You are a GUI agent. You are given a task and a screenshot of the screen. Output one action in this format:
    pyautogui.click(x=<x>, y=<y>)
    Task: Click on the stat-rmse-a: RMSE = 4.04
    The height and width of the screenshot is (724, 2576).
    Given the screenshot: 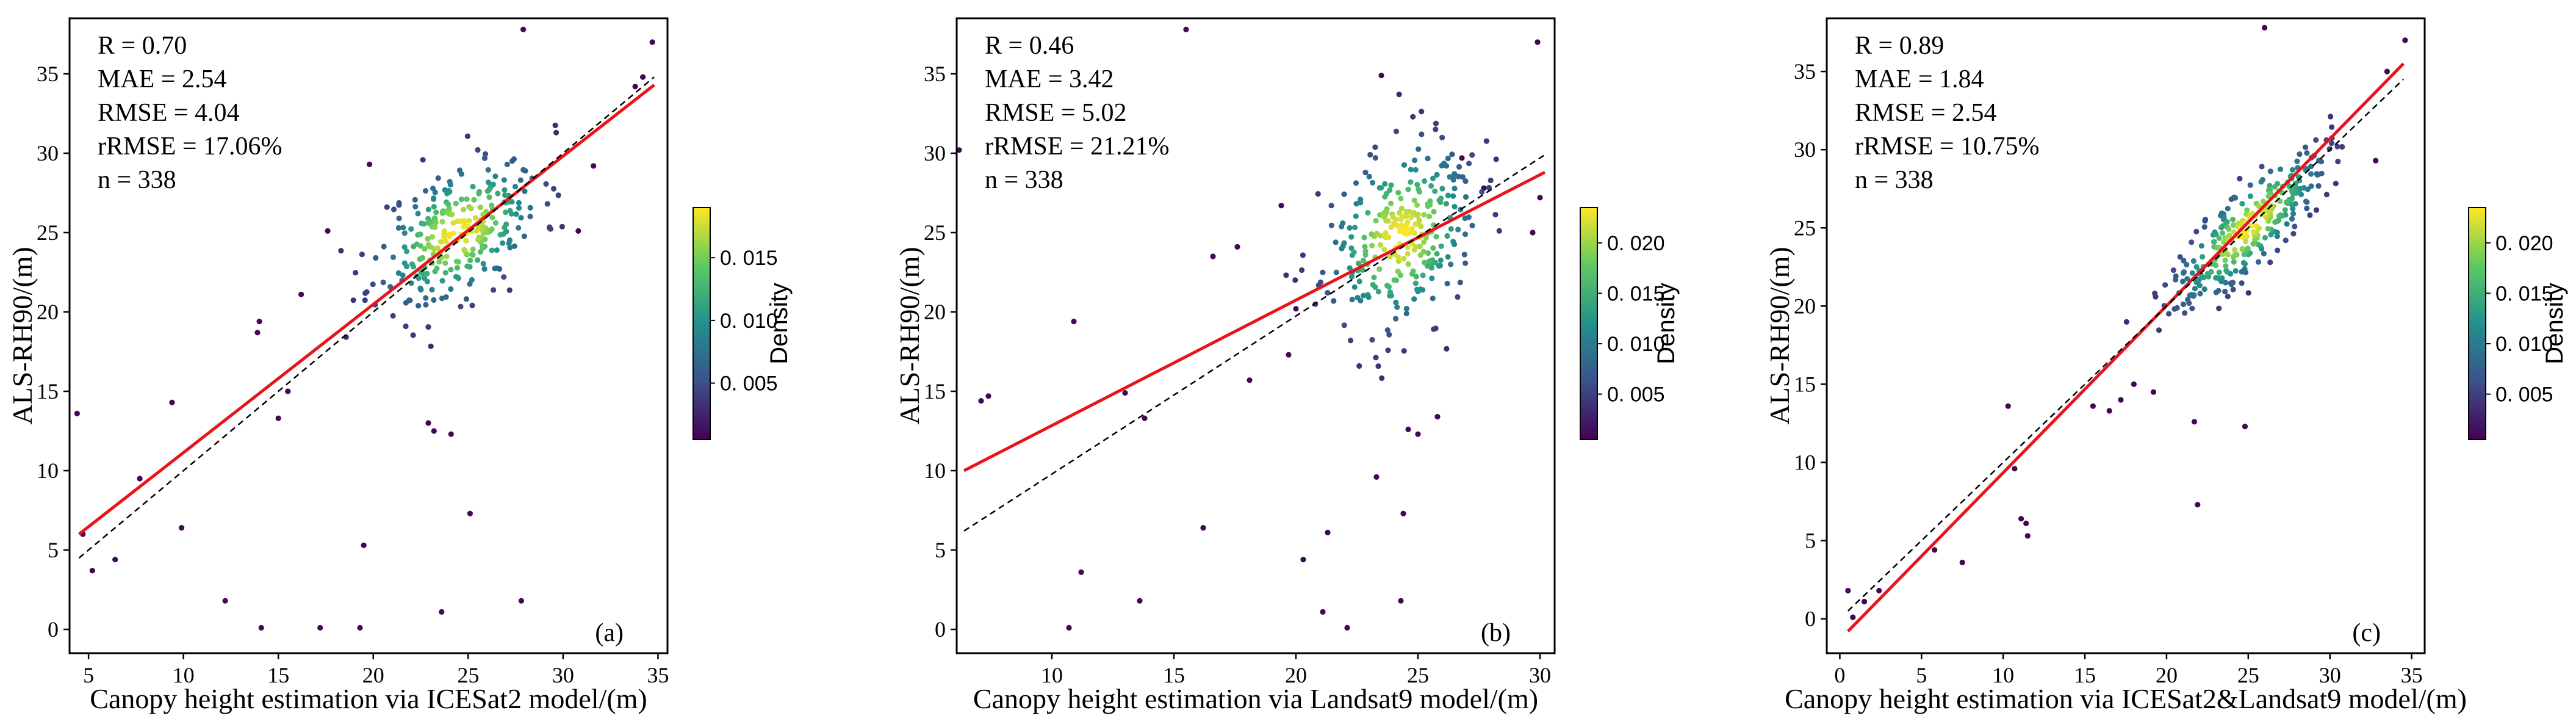 What is the action you would take?
    pyautogui.click(x=169, y=113)
    